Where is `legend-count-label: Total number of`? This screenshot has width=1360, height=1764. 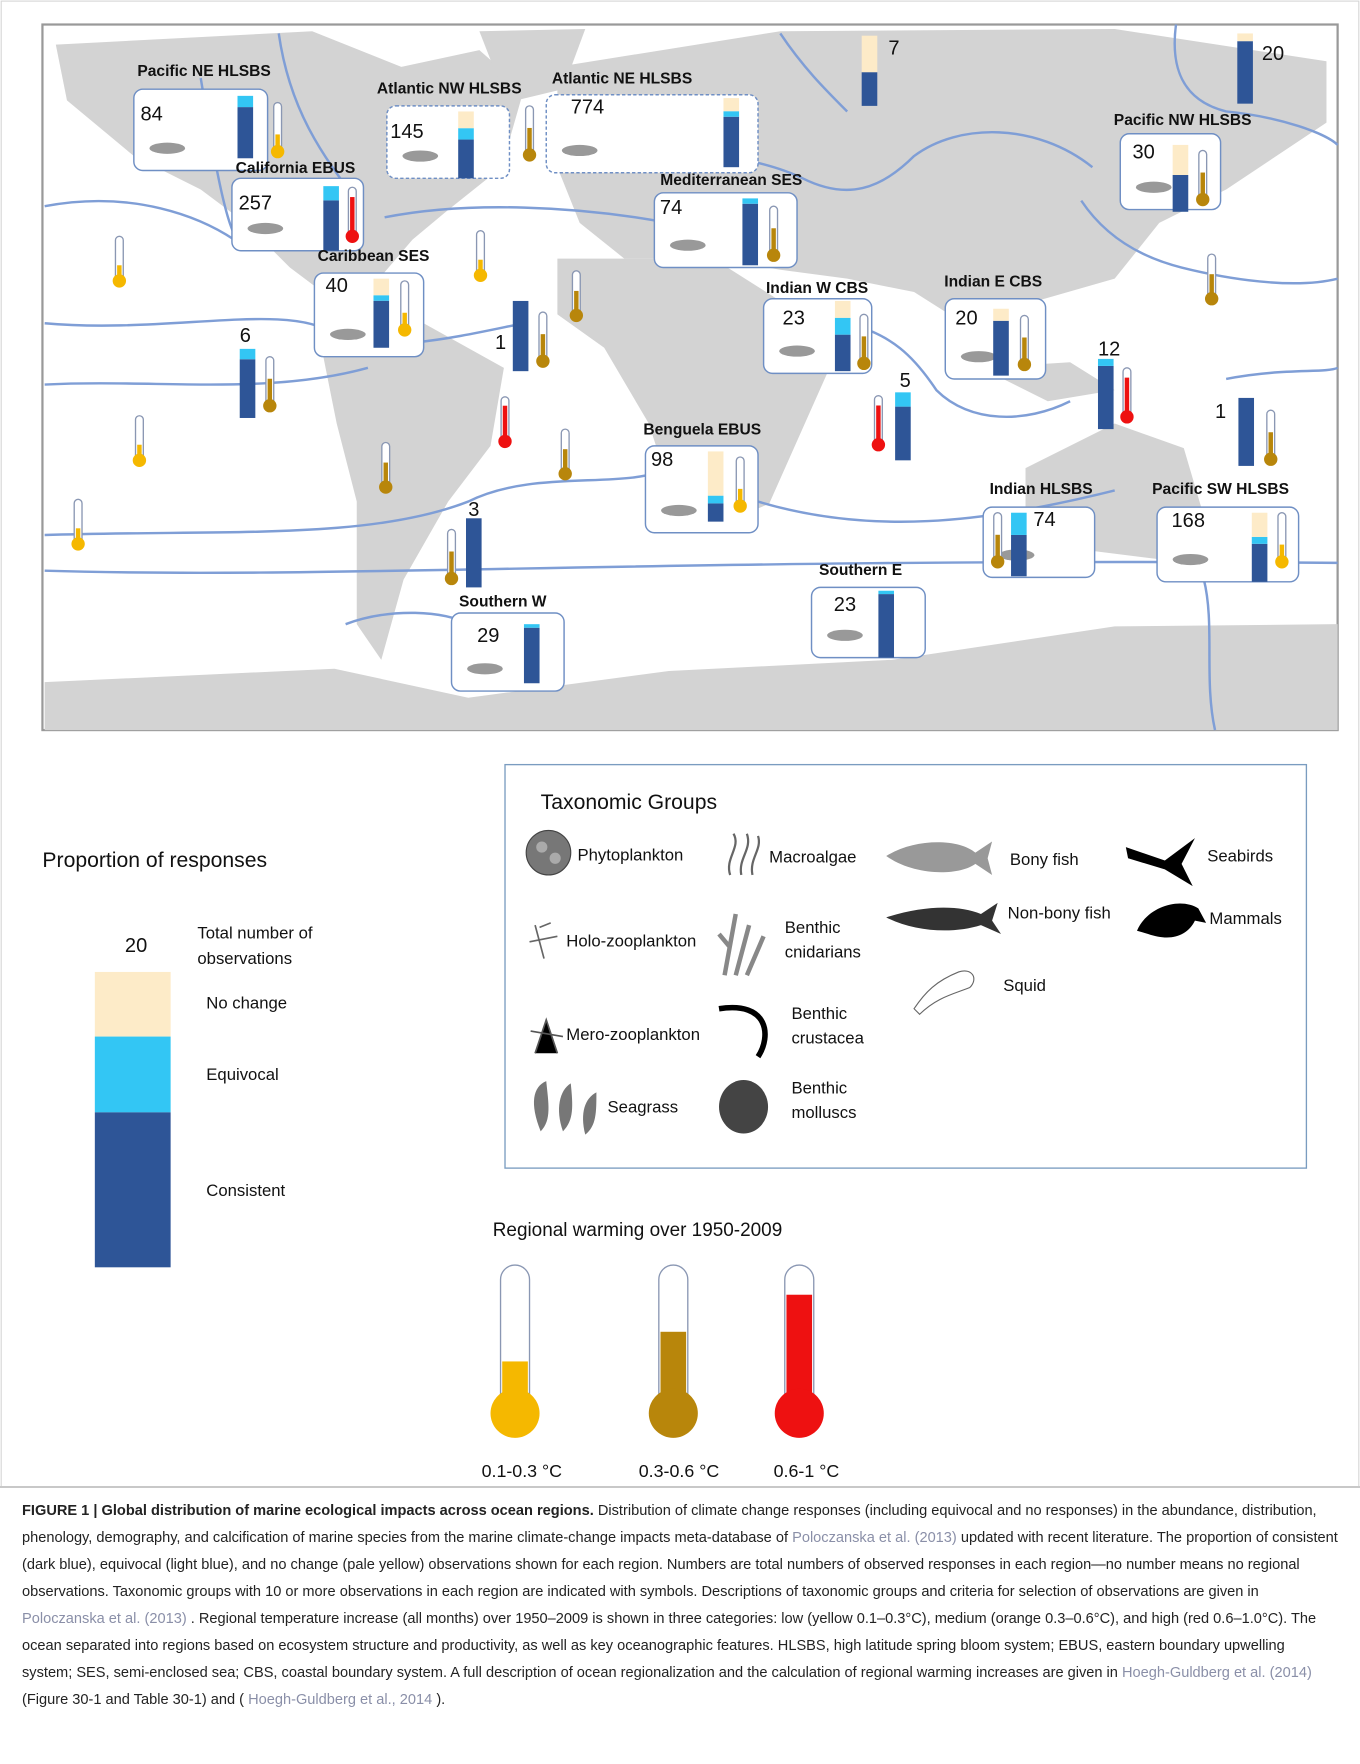 legend-count-label: Total number of is located at coordinates (254, 932).